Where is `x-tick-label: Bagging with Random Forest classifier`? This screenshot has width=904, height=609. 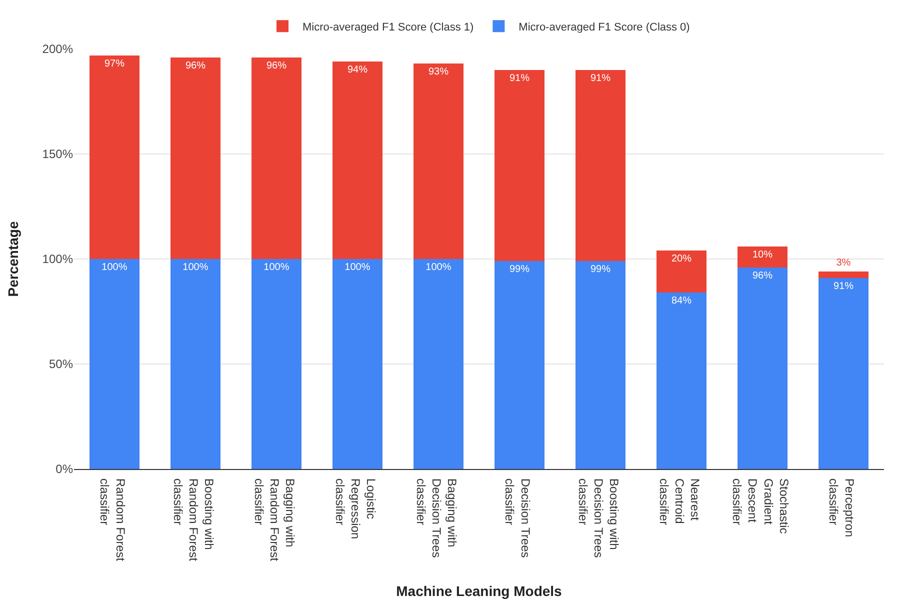
x-tick-label: Bagging with Random Forest classifier is located at coordinates (275, 520).